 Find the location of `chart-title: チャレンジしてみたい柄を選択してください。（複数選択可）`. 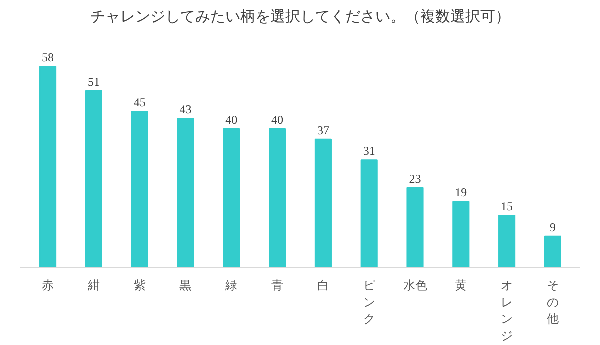

chart-title: チャレンジしてみたい柄を選択してください。（複数選択可） is located at coordinates (300, 17).